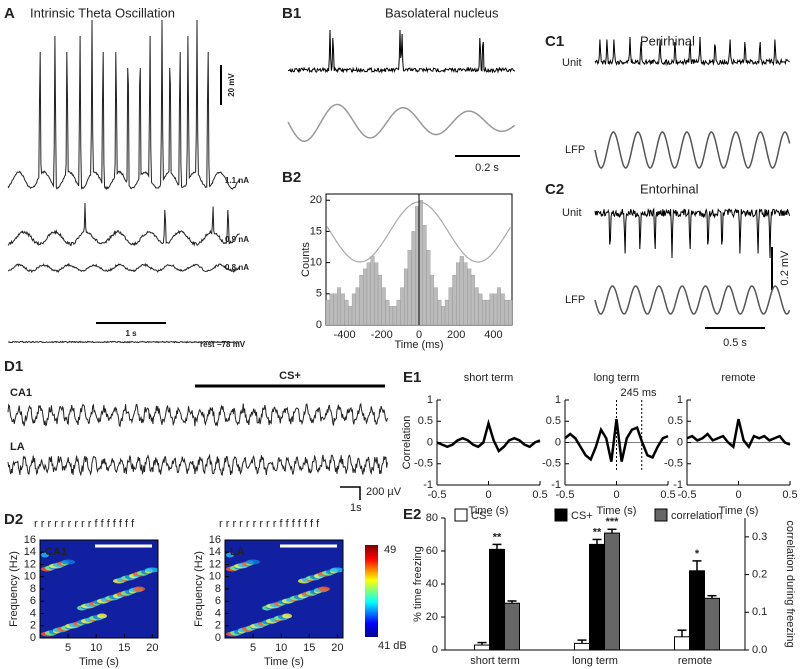 The image size is (800, 669). I want to click on x-tick-label: short term, so click(495, 661).